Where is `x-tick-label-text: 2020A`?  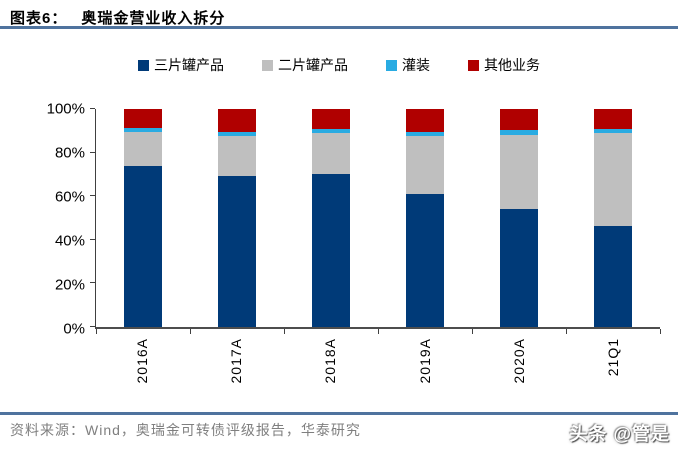 x-tick-label-text: 2020A is located at coordinates (518, 361).